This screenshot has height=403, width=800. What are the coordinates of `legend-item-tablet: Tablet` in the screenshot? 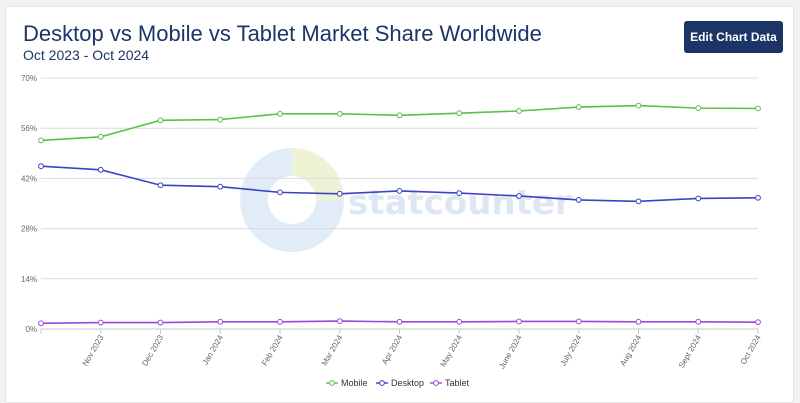 It's located at (450, 383).